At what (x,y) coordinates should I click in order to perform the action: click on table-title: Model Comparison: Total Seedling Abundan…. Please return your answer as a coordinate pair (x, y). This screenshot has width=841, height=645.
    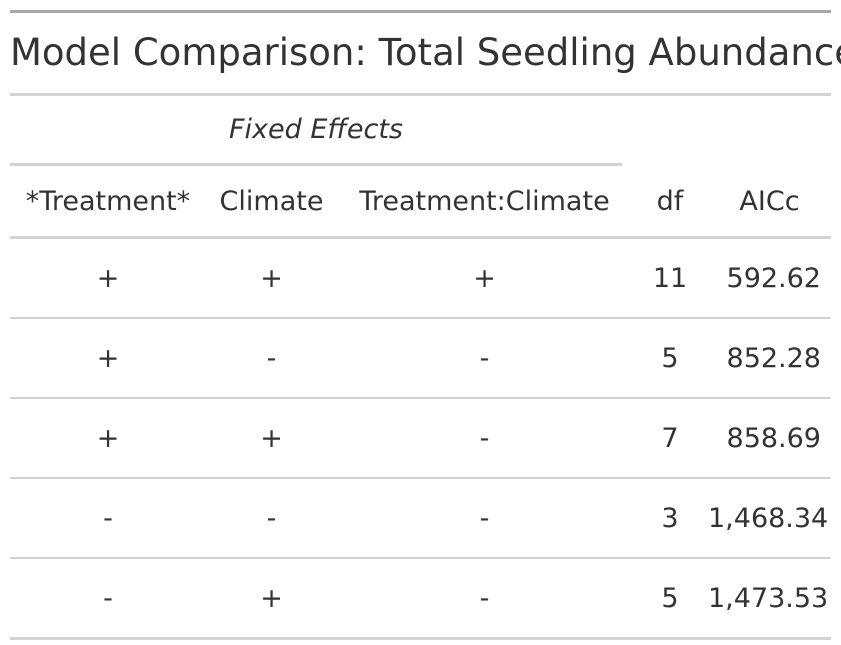
    Looking at the image, I should click on (425, 54).